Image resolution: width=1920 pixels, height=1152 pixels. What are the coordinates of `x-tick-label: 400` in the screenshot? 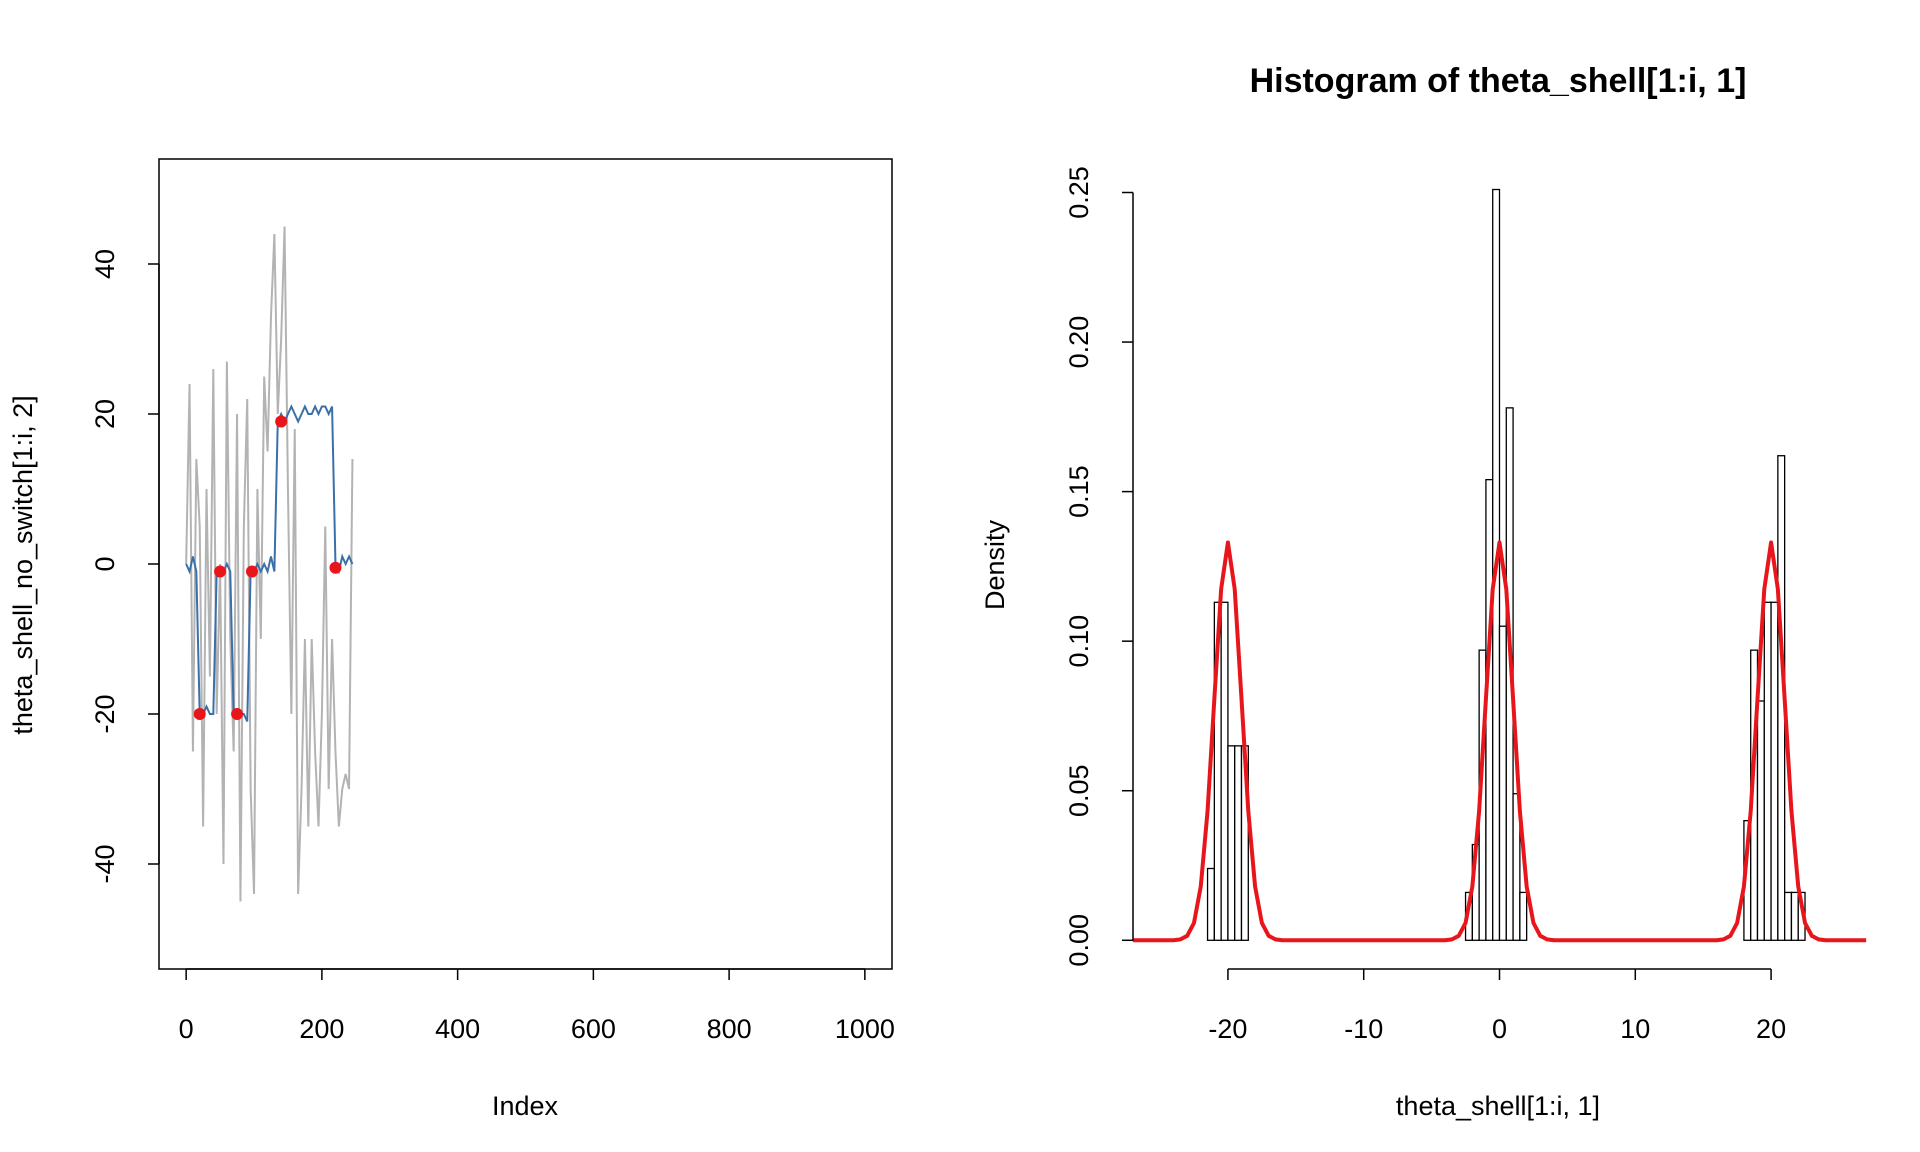 It's located at (457, 1029).